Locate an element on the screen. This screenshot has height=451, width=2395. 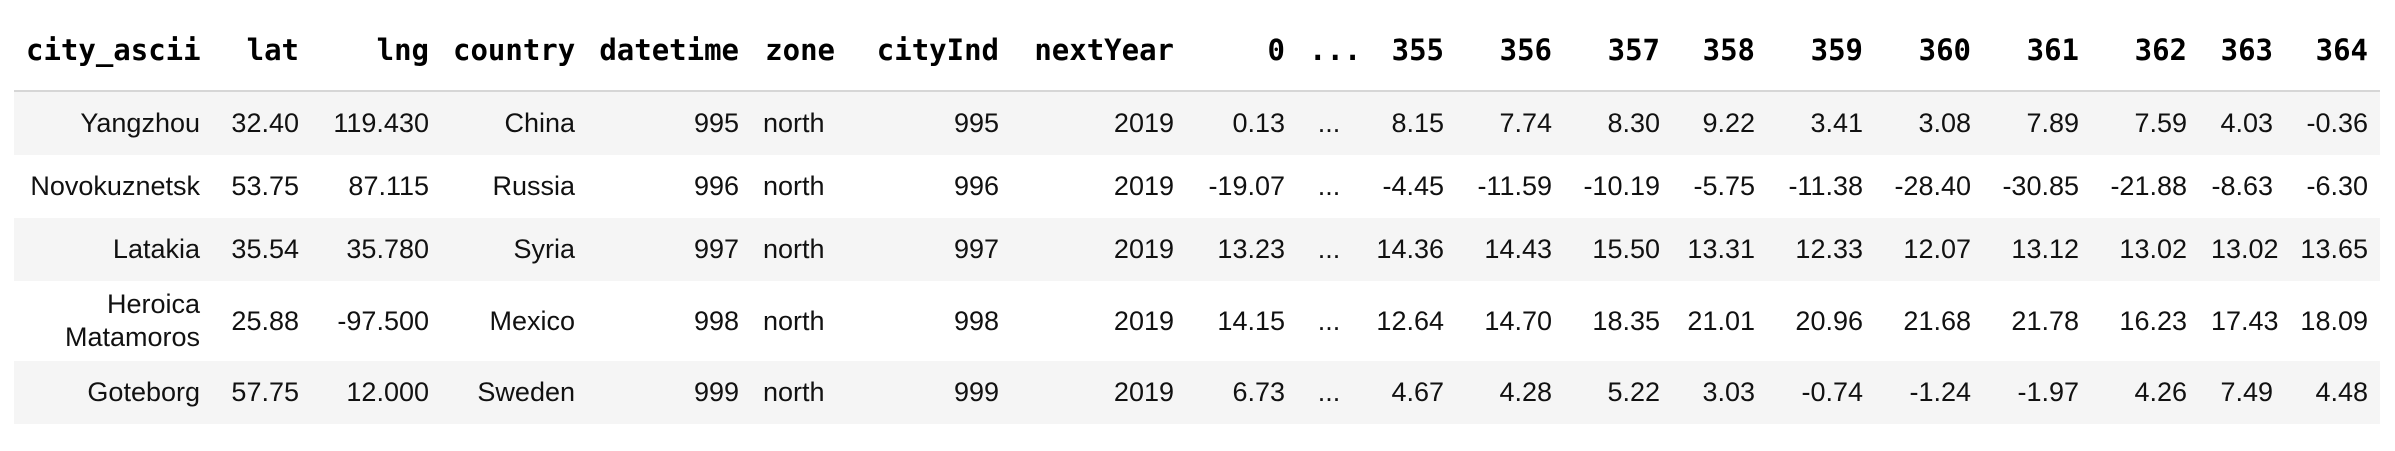
cell-lat: 57.75 is located at coordinates (261, 392).